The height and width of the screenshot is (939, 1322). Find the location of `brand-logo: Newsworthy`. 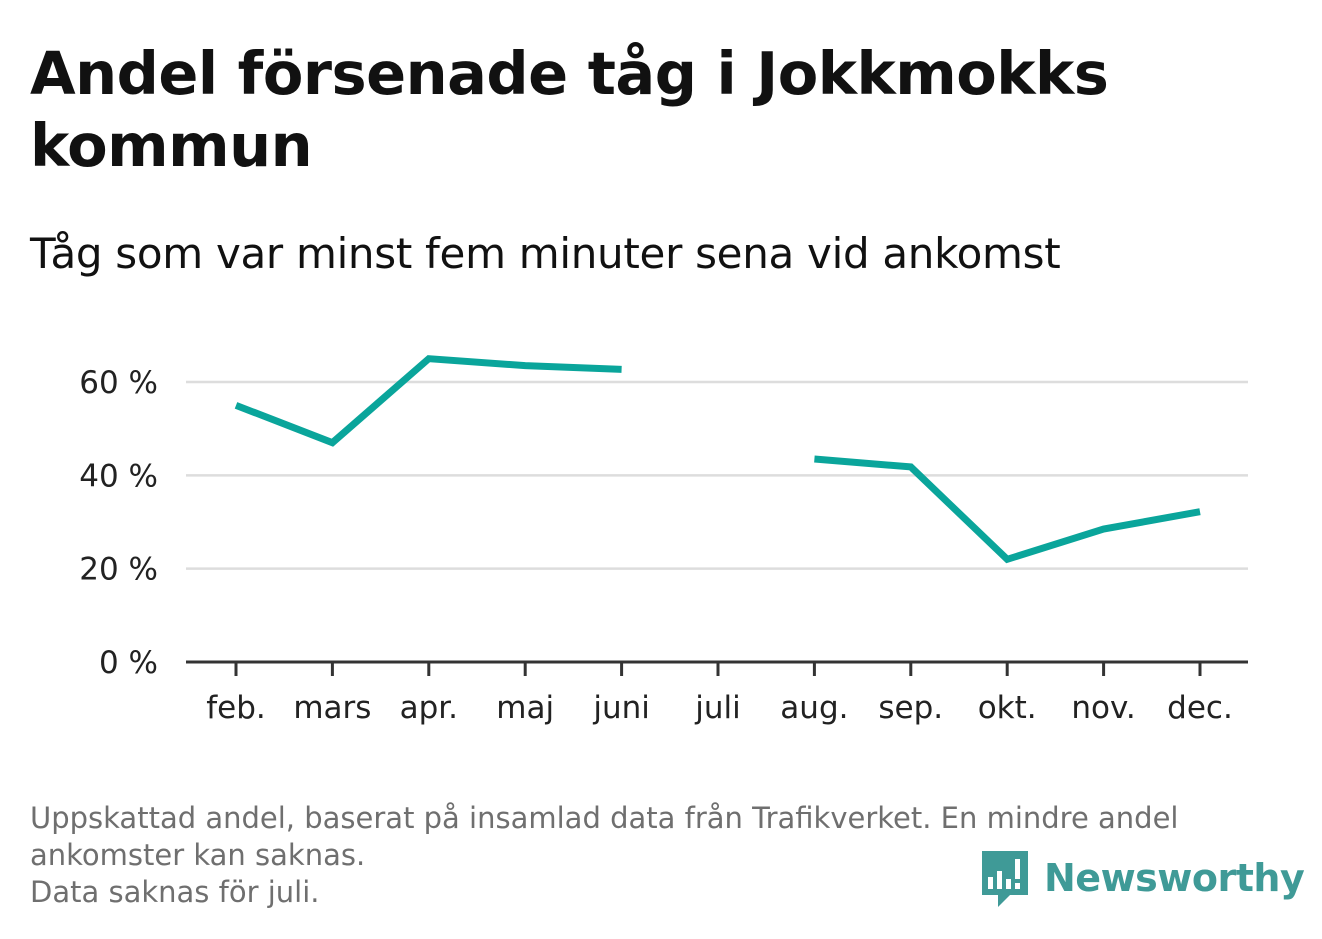

brand-logo: Newsworthy is located at coordinates (1141, 878).